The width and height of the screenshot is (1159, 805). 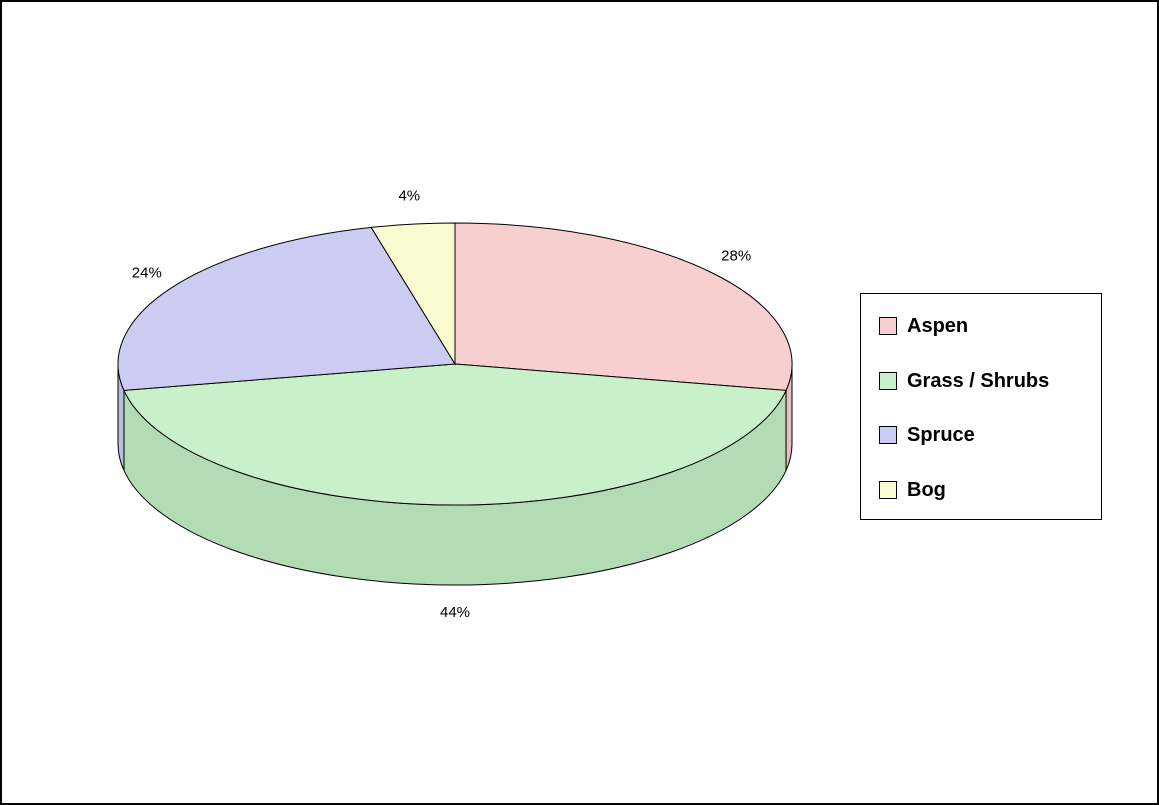 I want to click on legend: Aspen Grass / Shrubs Spruce Bog, so click(x=981, y=406).